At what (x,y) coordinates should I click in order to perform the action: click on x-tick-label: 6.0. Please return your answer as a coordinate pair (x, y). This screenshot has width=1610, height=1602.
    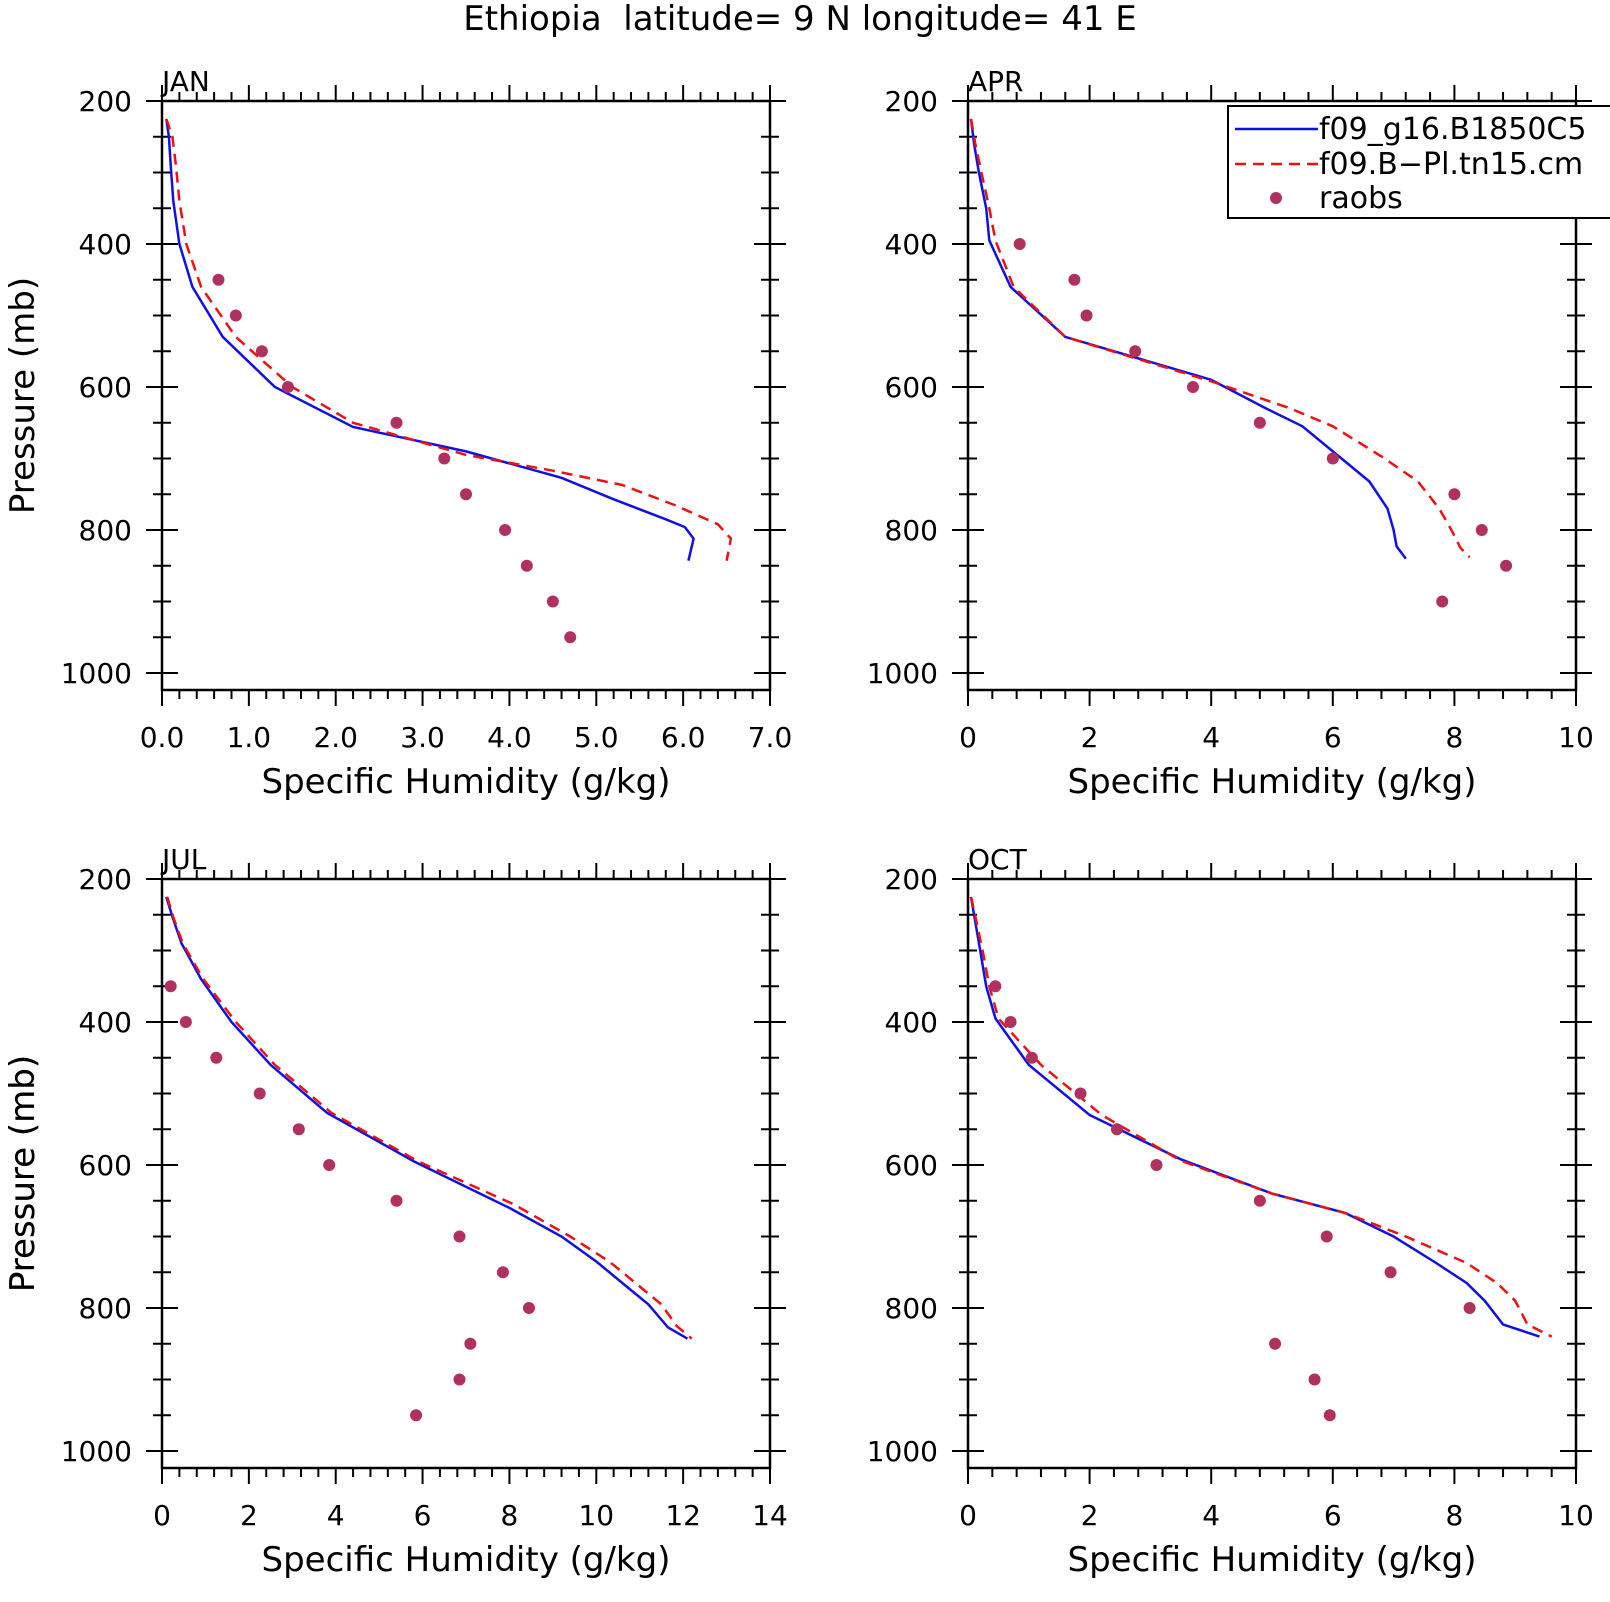
    Looking at the image, I should click on (683, 737).